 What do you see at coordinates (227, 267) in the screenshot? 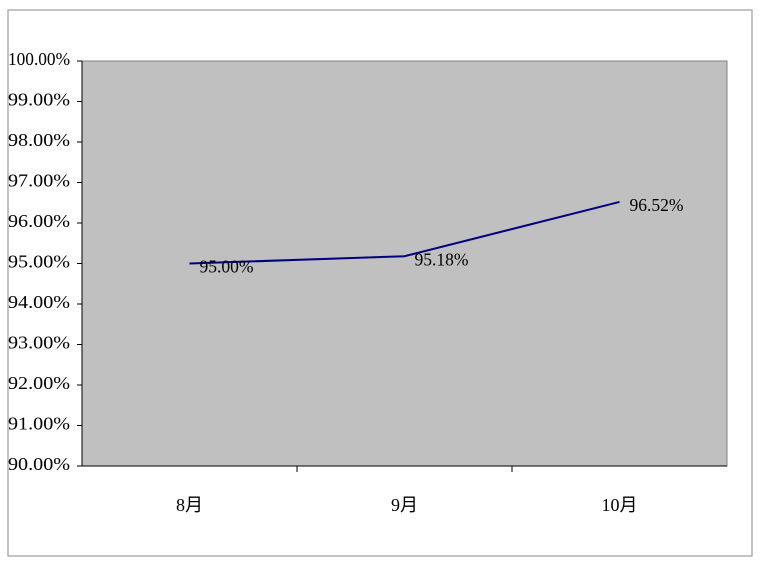
I see `data-label: 95.00%` at bounding box center [227, 267].